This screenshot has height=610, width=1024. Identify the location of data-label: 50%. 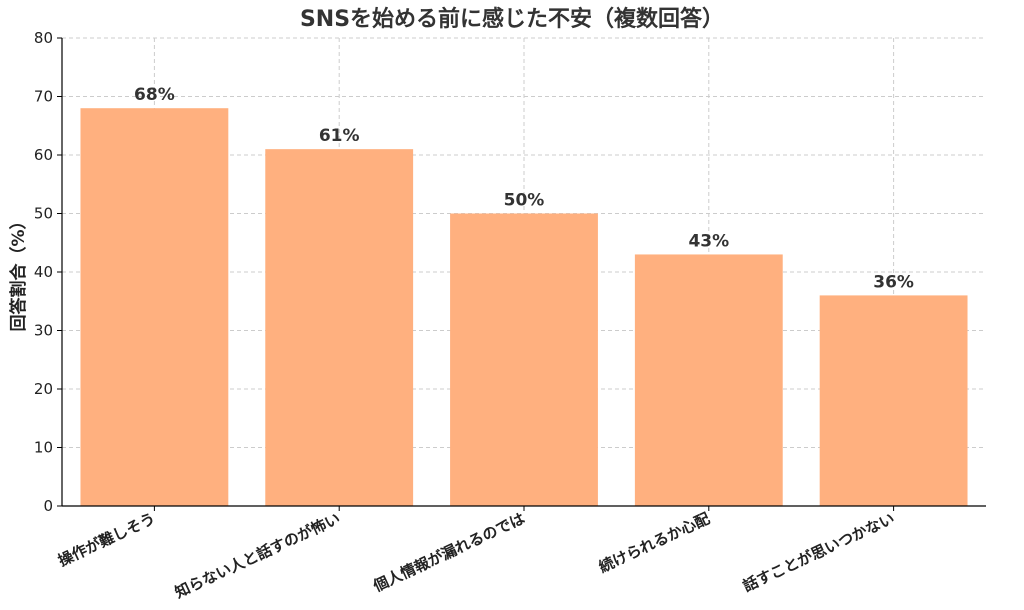
(524, 201).